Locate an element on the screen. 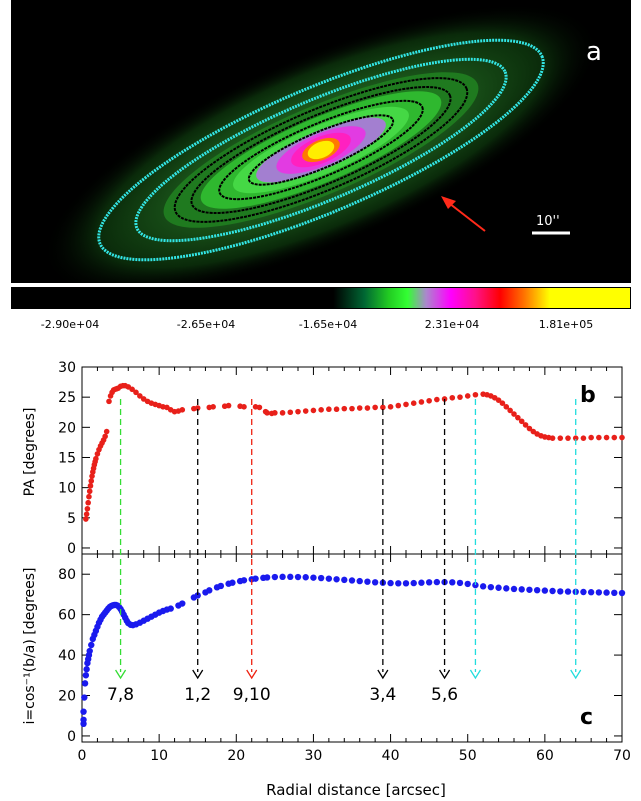 The height and width of the screenshot is (801, 641). y-tick-label: 60 is located at coordinates (67, 616).